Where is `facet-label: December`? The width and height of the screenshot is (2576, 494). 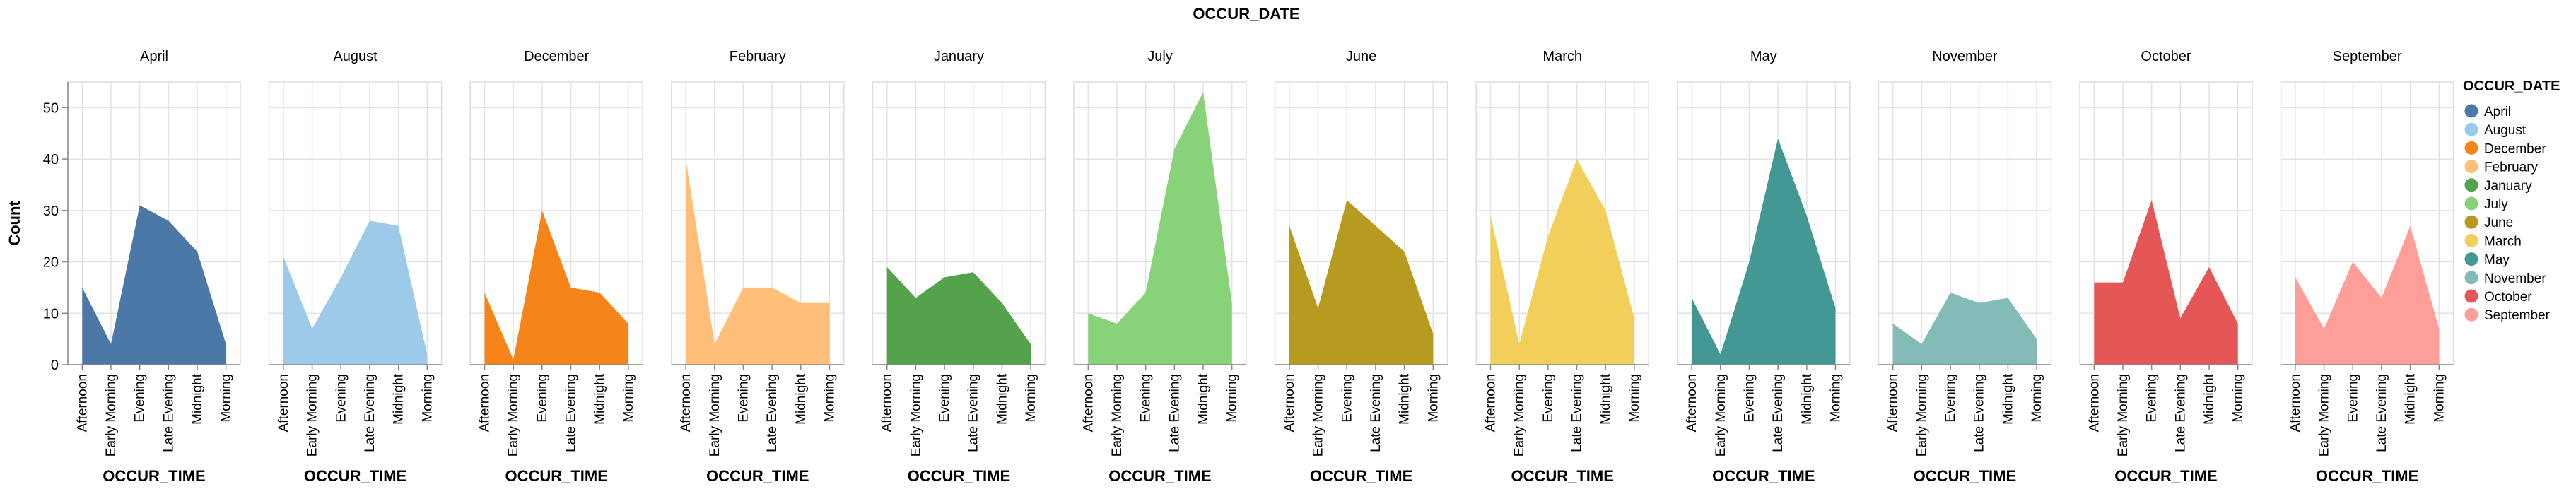 facet-label: December is located at coordinates (557, 56).